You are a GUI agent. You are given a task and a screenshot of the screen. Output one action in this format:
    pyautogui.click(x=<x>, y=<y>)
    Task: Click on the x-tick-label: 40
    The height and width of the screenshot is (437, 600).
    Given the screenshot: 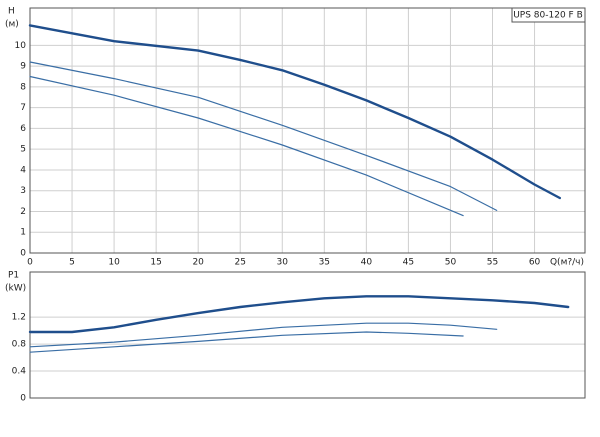 What is the action you would take?
    pyautogui.click(x=367, y=263)
    